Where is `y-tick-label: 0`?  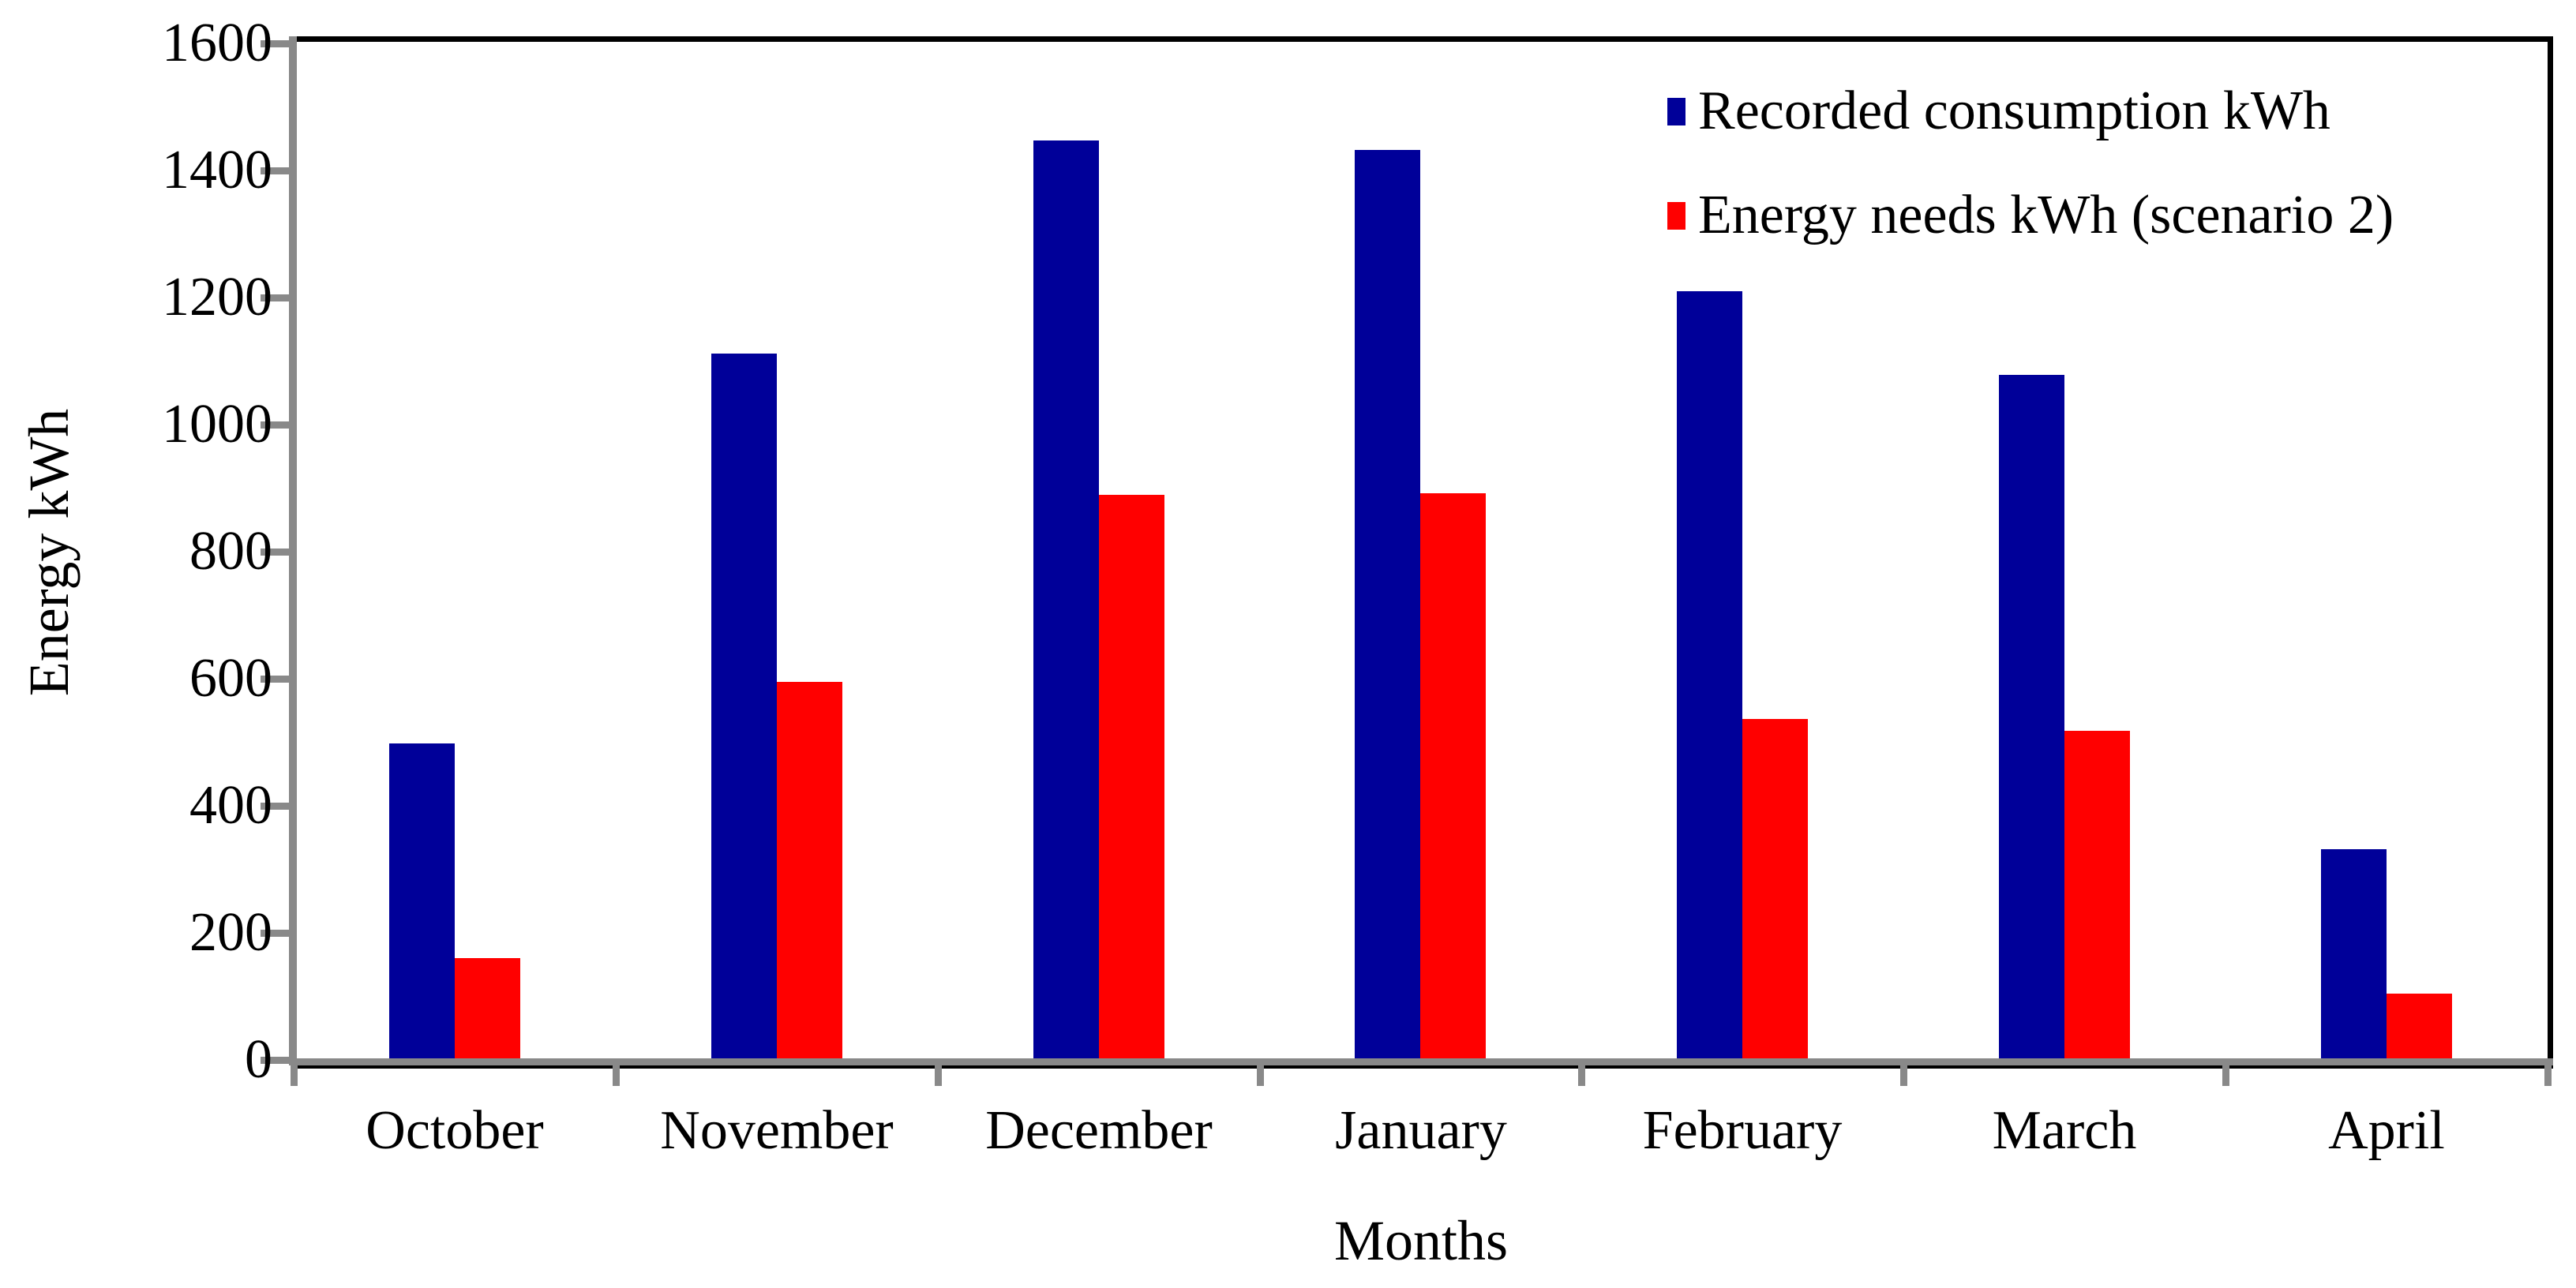
y-tick-label: 0 is located at coordinates (258, 1059).